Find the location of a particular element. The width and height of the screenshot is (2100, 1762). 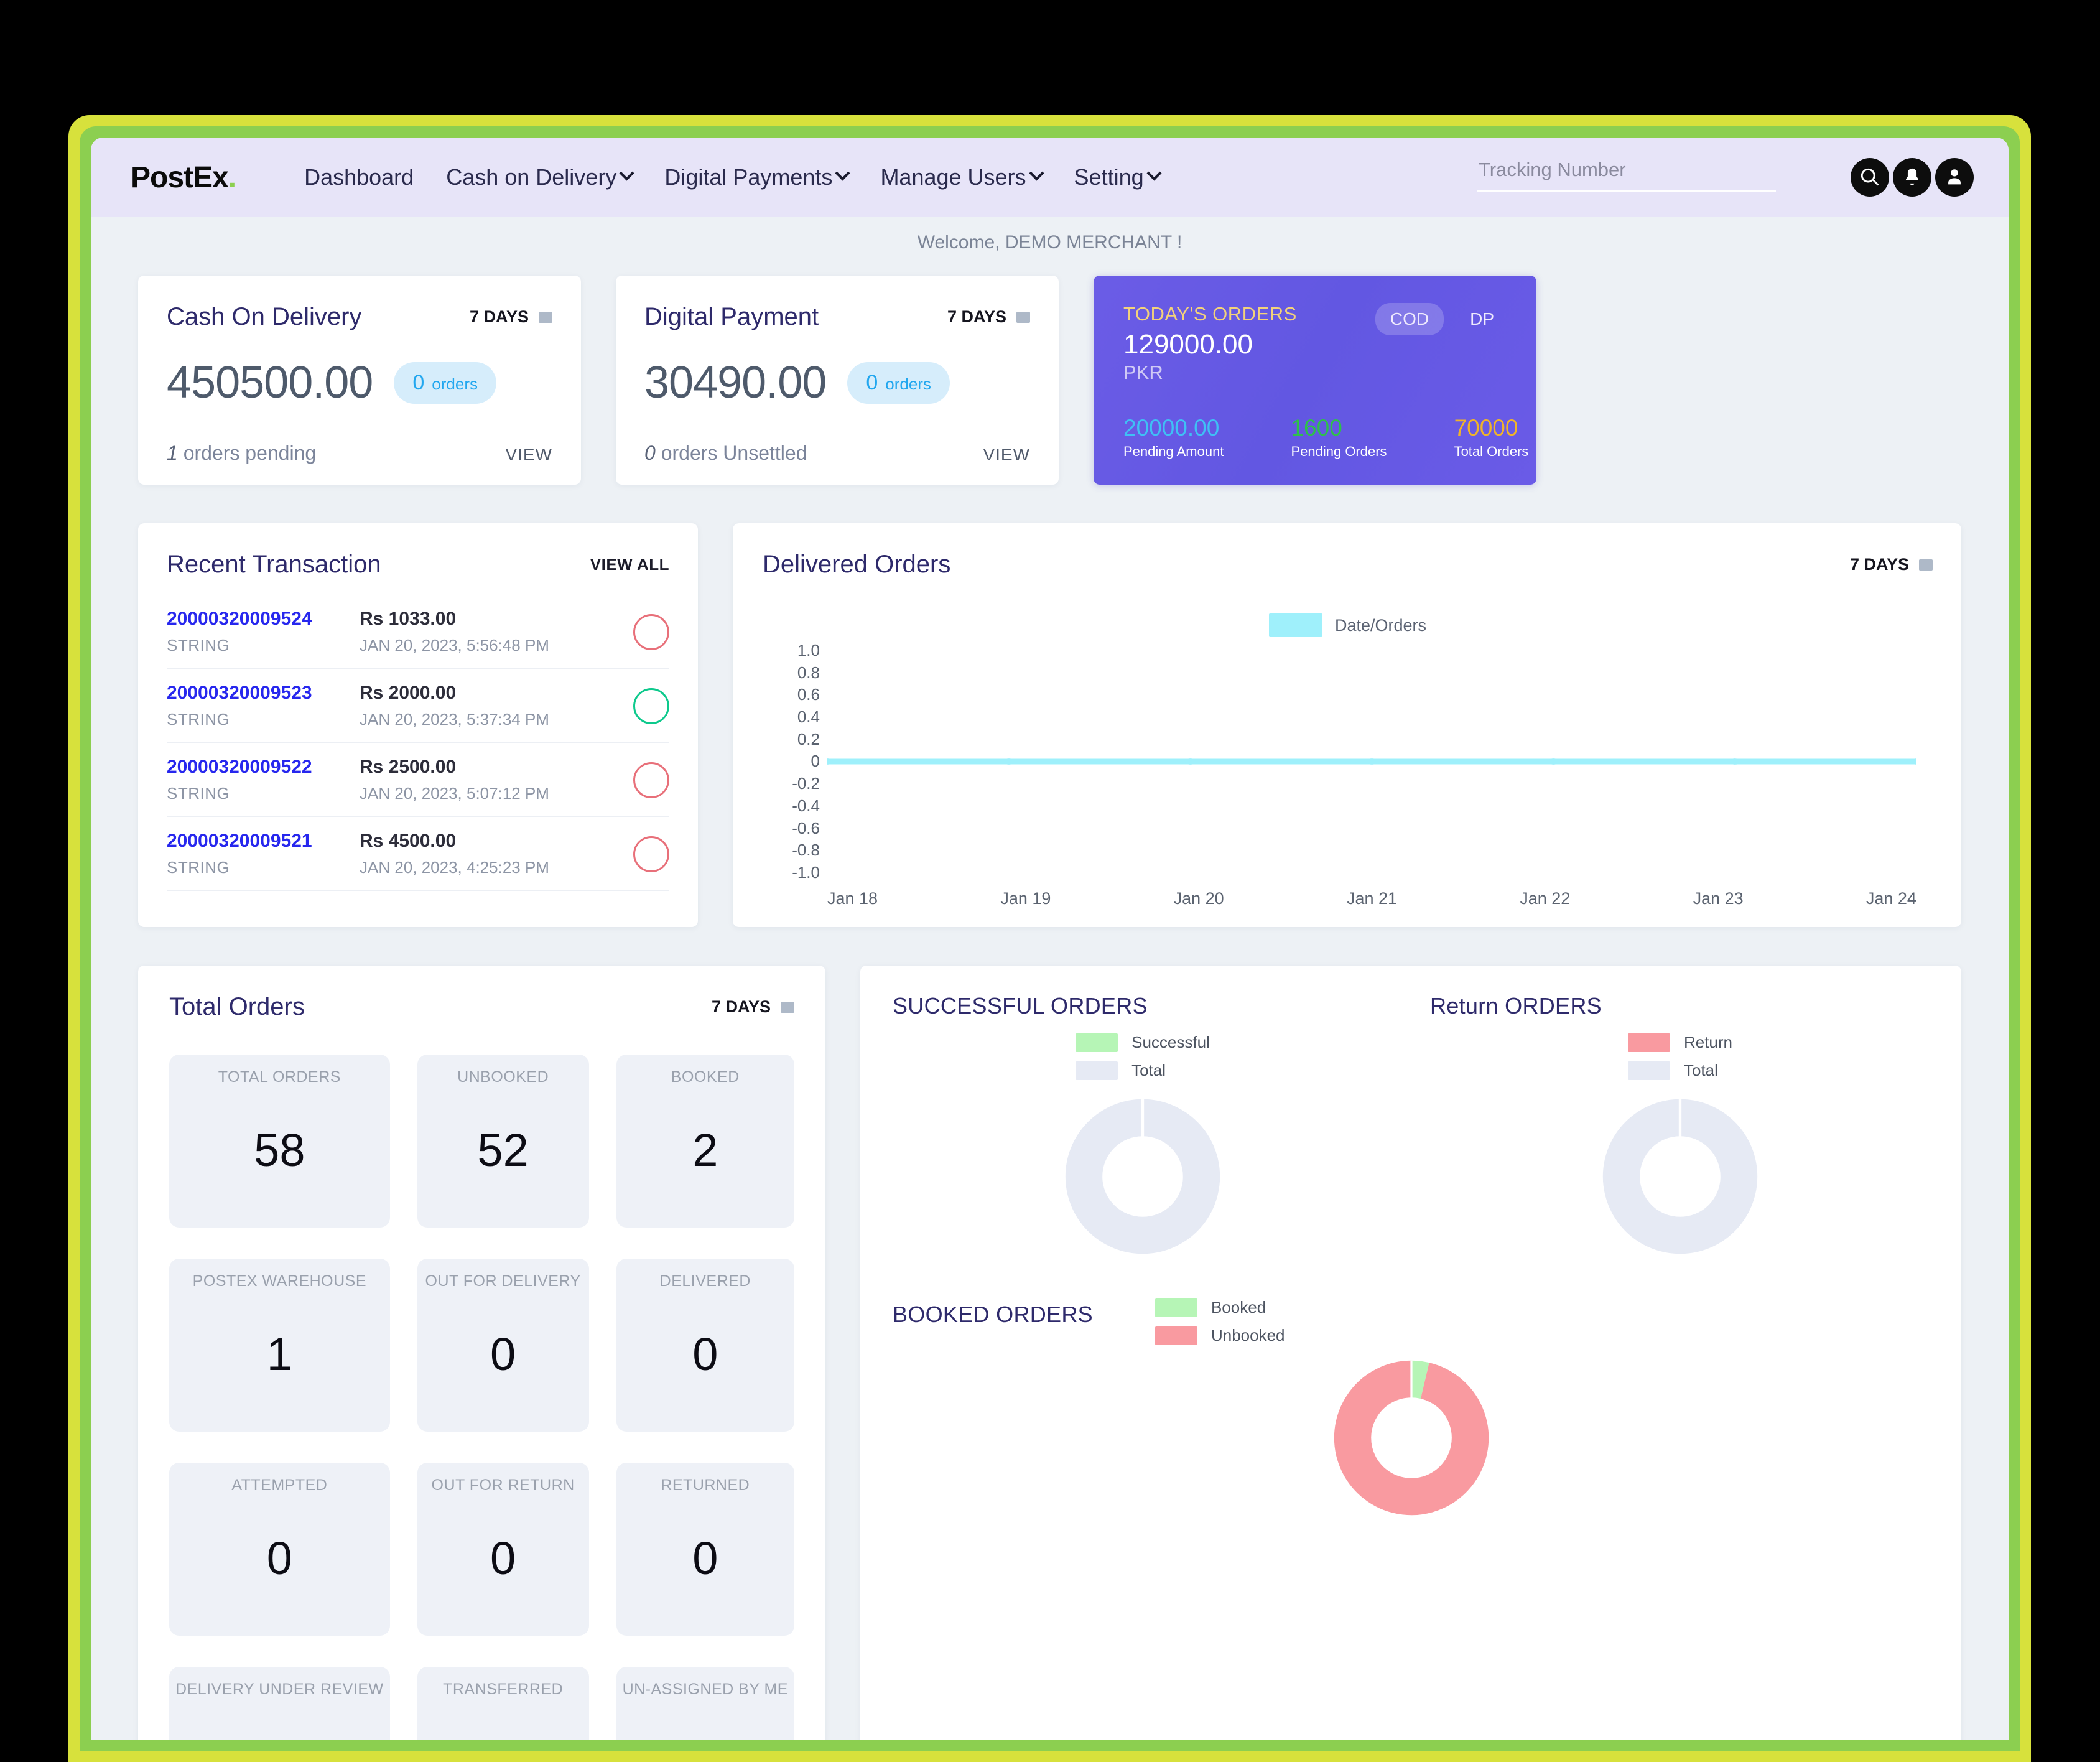

legend-item-total: Total is located at coordinates (1672, 1070).